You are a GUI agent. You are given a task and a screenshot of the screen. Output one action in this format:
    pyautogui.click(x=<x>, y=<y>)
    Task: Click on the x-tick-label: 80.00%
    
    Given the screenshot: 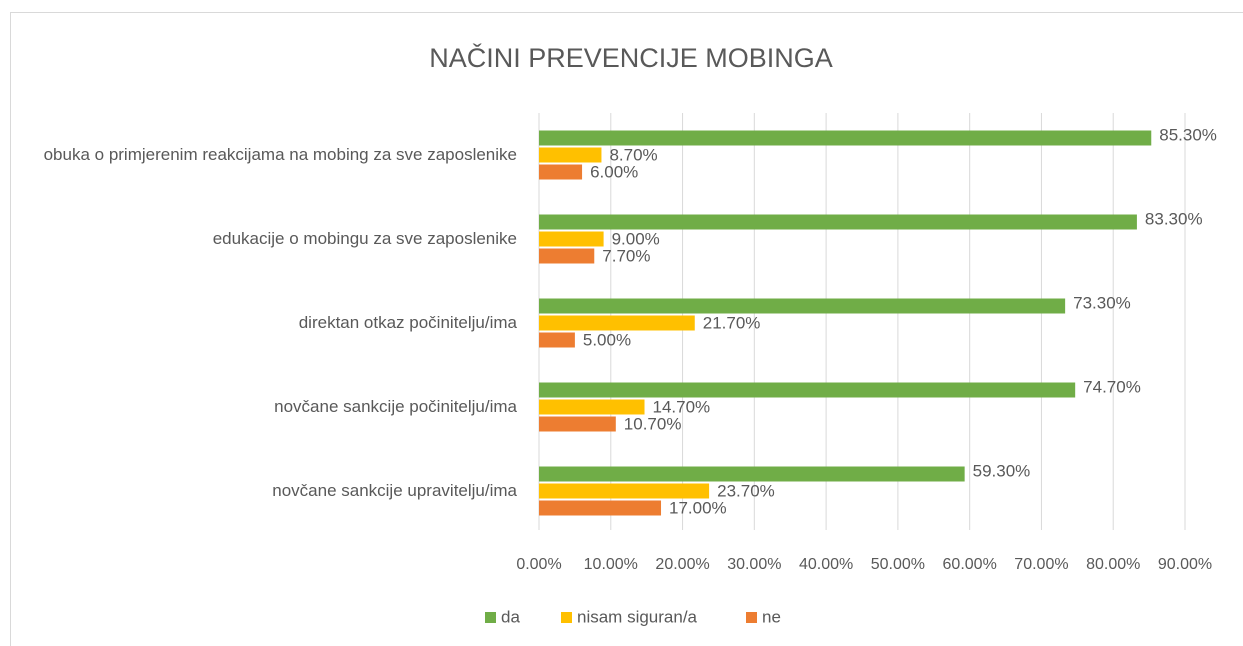 What is the action you would take?
    pyautogui.click(x=1113, y=564)
    